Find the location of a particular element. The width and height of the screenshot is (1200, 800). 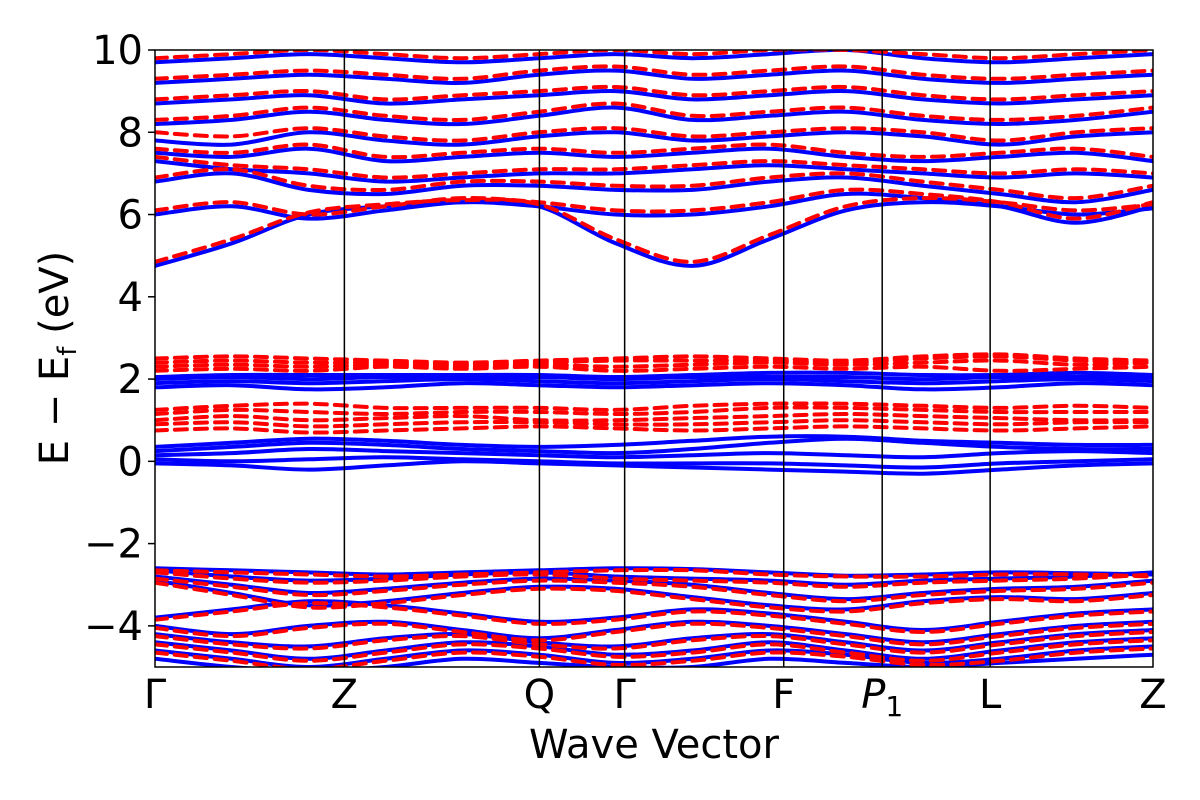

y-axis-title-main: E − E is located at coordinates (55, 411).